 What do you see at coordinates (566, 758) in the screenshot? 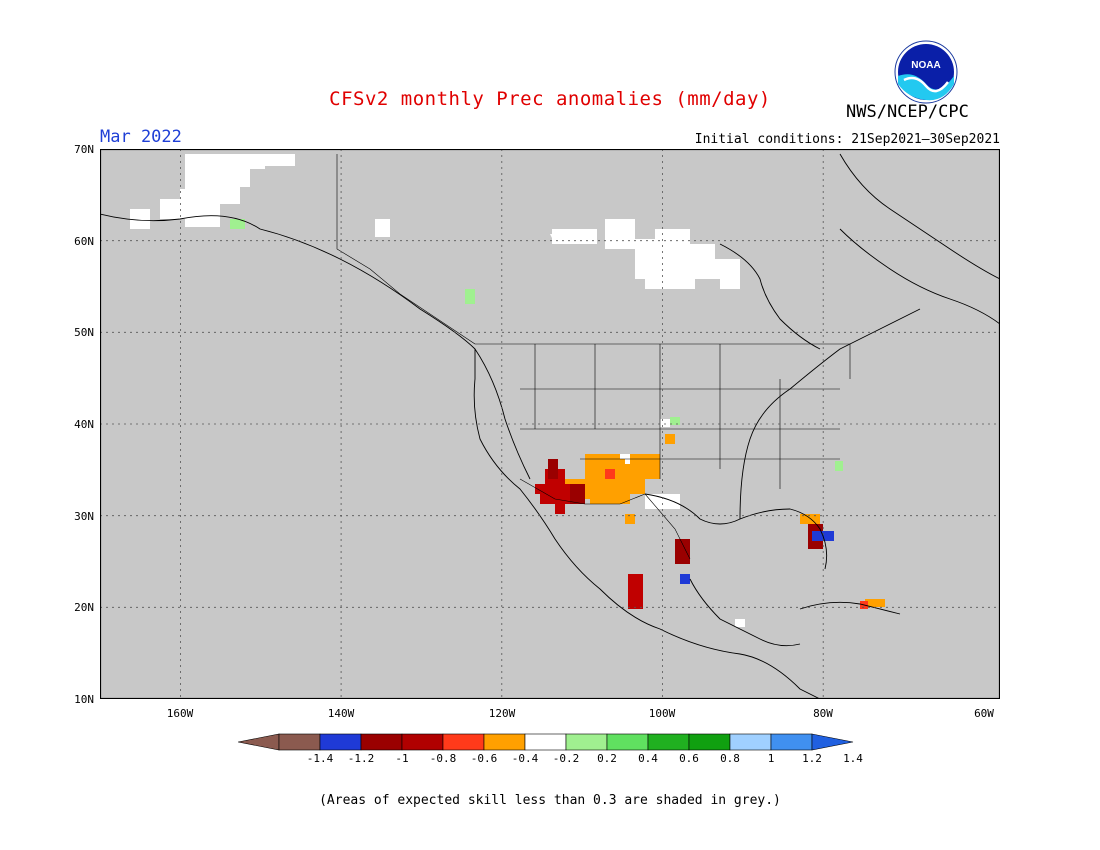
I see `legend-label: -0.2` at bounding box center [566, 758].